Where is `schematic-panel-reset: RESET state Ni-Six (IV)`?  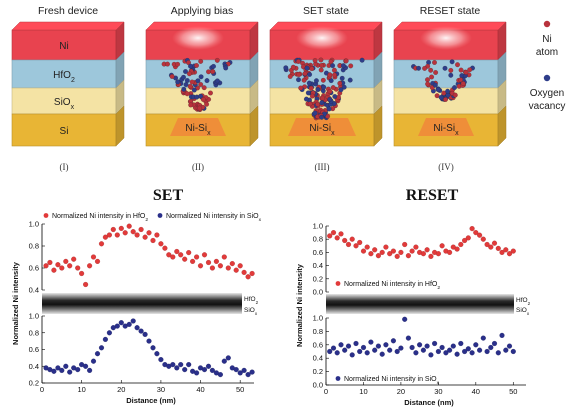 schematic-panel-reset: RESET state Ni-Six (IV) is located at coordinates (450, 88).